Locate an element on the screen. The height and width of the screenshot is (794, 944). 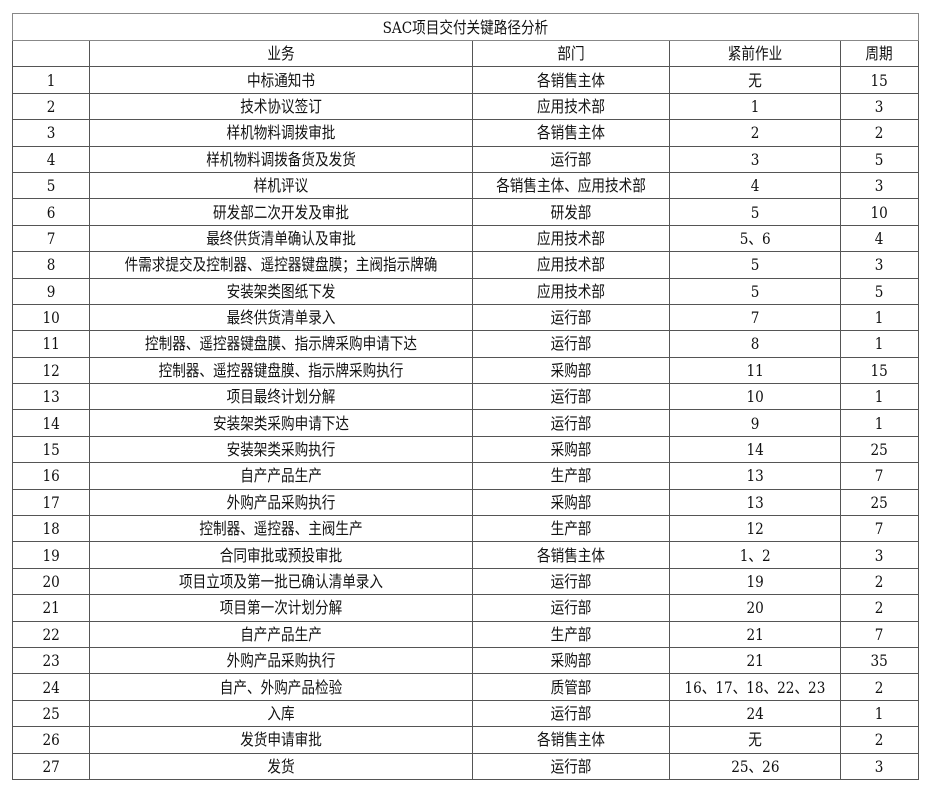
cell-text: 生产部 is located at coordinates (571, 529).